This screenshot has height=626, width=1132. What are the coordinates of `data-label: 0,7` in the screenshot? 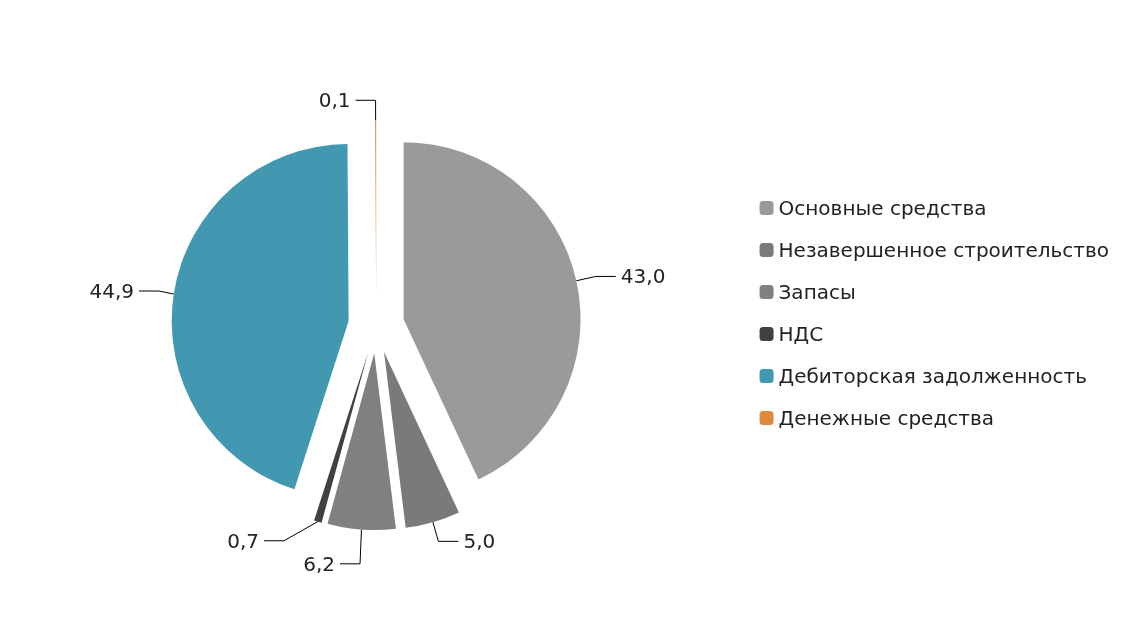 It's located at (243, 540).